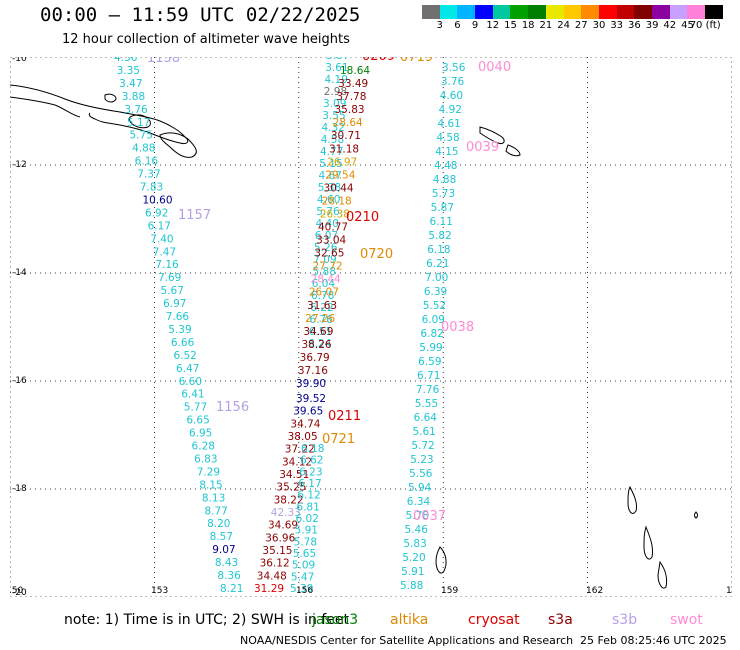  I want to click on wave-height-label: 27.72, so click(328, 267).